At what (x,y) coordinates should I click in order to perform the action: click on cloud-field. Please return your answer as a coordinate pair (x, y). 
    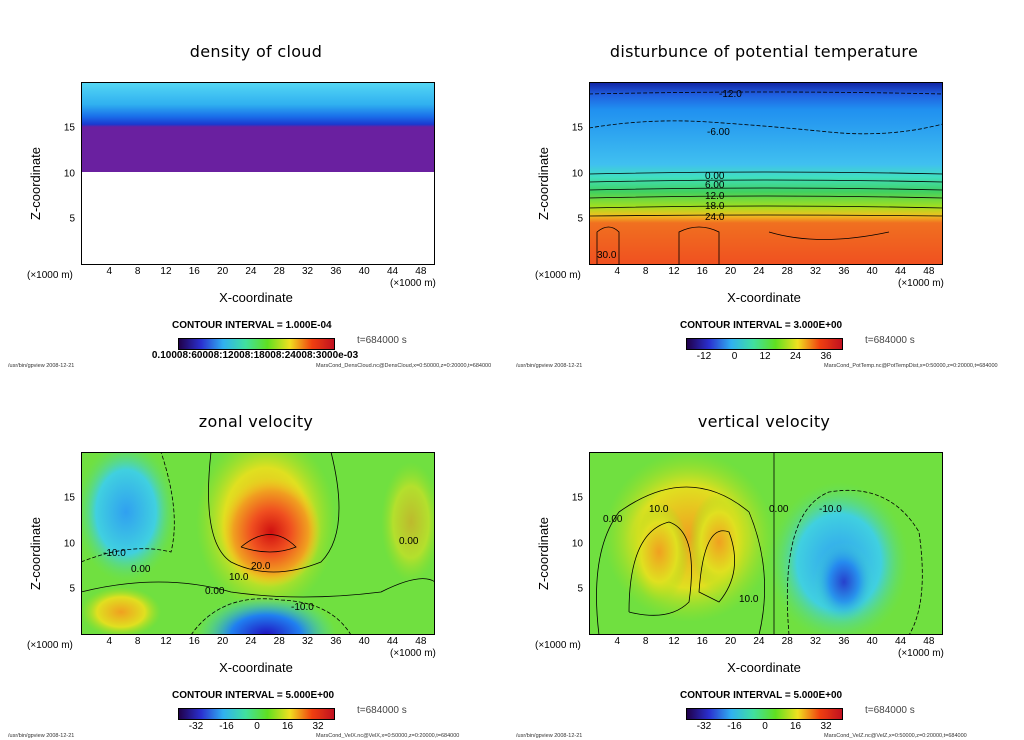
    Looking at the image, I should click on (258, 127).